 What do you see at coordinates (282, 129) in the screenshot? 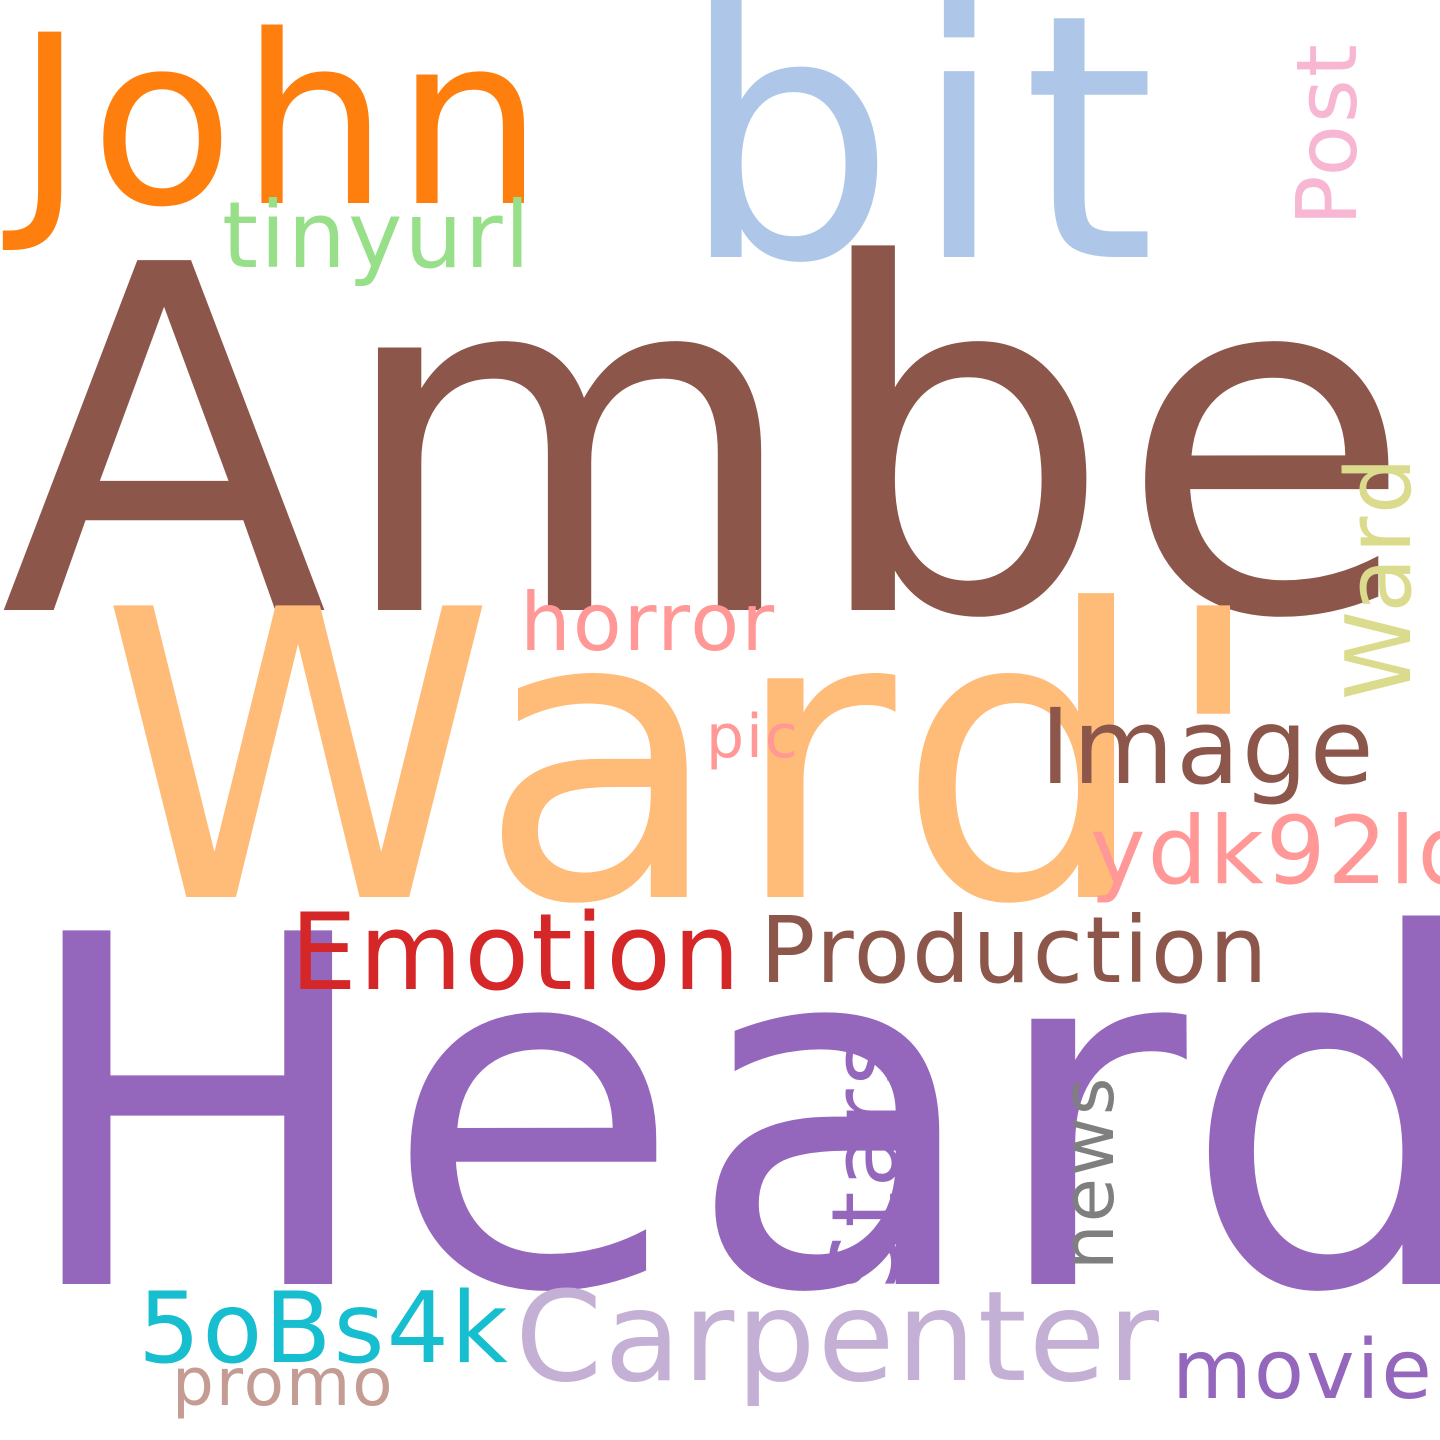
I see `word-john: John` at bounding box center [282, 129].